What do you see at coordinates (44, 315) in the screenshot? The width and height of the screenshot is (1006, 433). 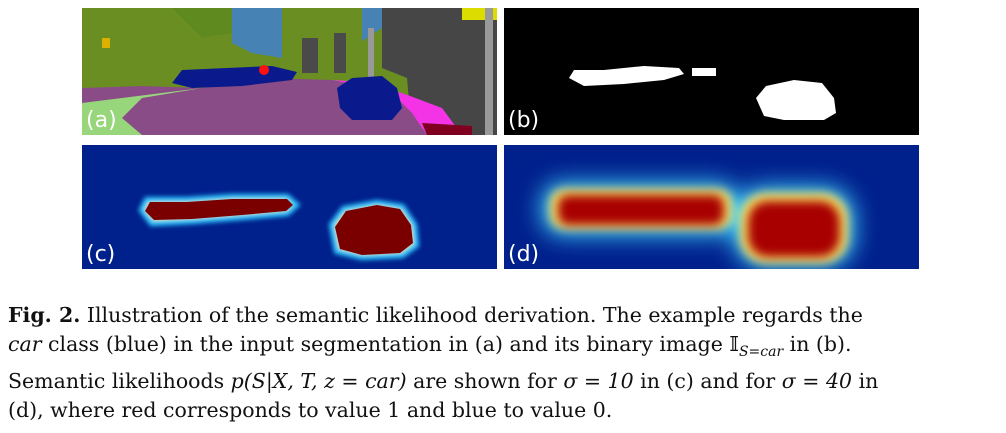 I see `figure-label: Fig. 2.` at bounding box center [44, 315].